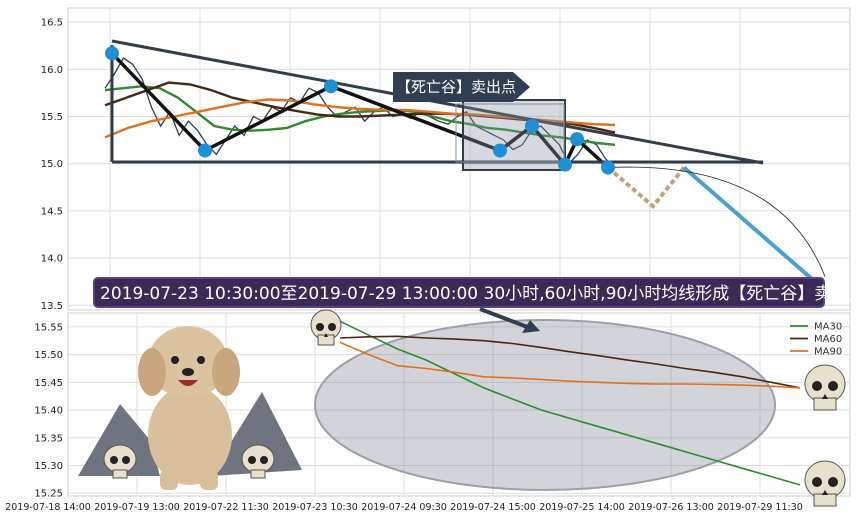 This screenshot has height=520, width=857. I want to click on x-tick-label: 2019-07-18 14:00, so click(48, 507).